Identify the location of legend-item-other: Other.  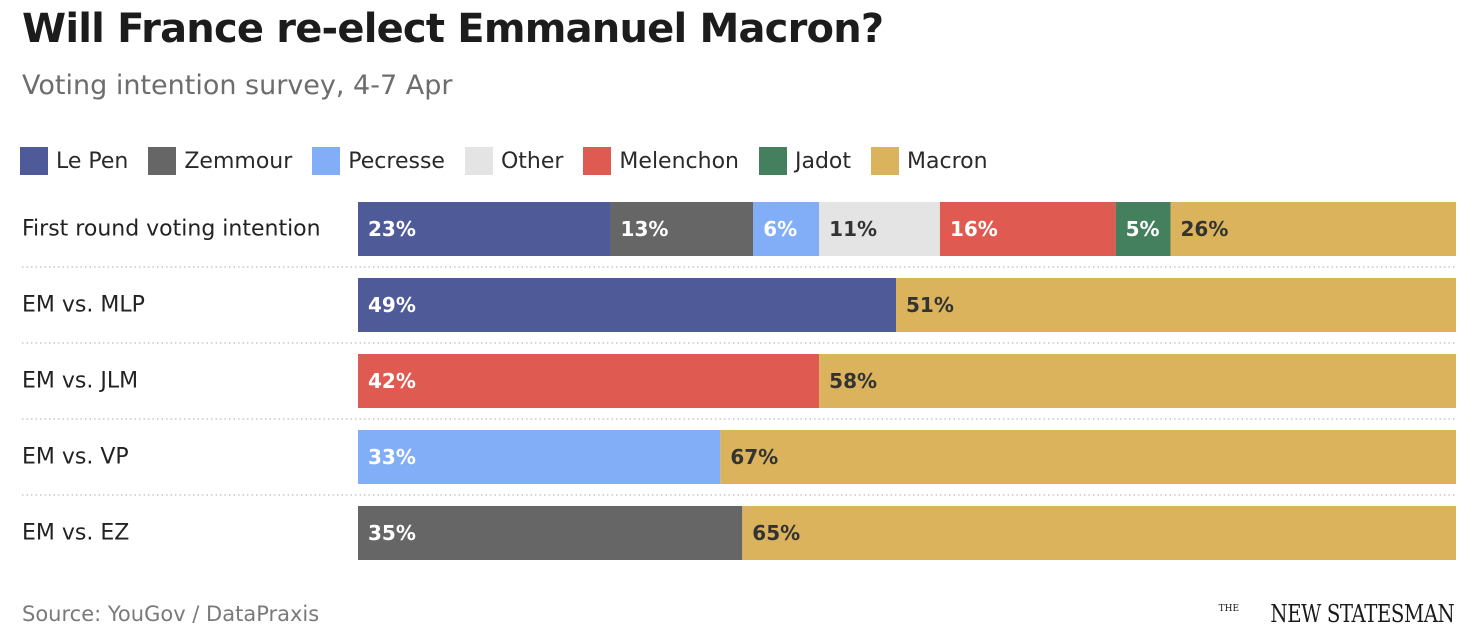
(514, 161).